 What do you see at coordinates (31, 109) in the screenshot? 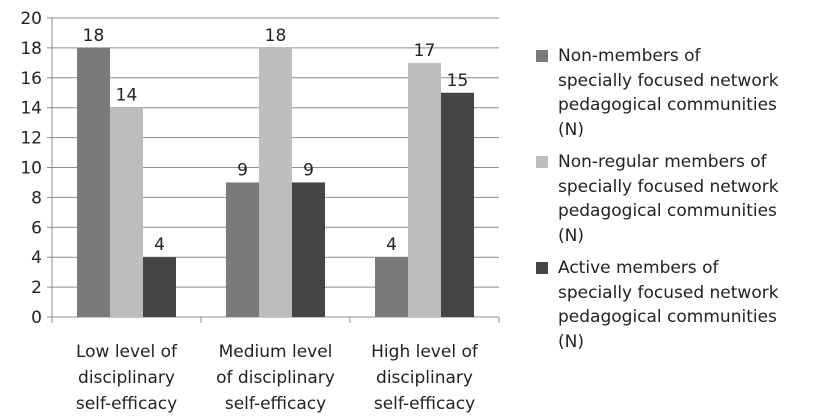
I see `y-tick-label: 14` at bounding box center [31, 109].